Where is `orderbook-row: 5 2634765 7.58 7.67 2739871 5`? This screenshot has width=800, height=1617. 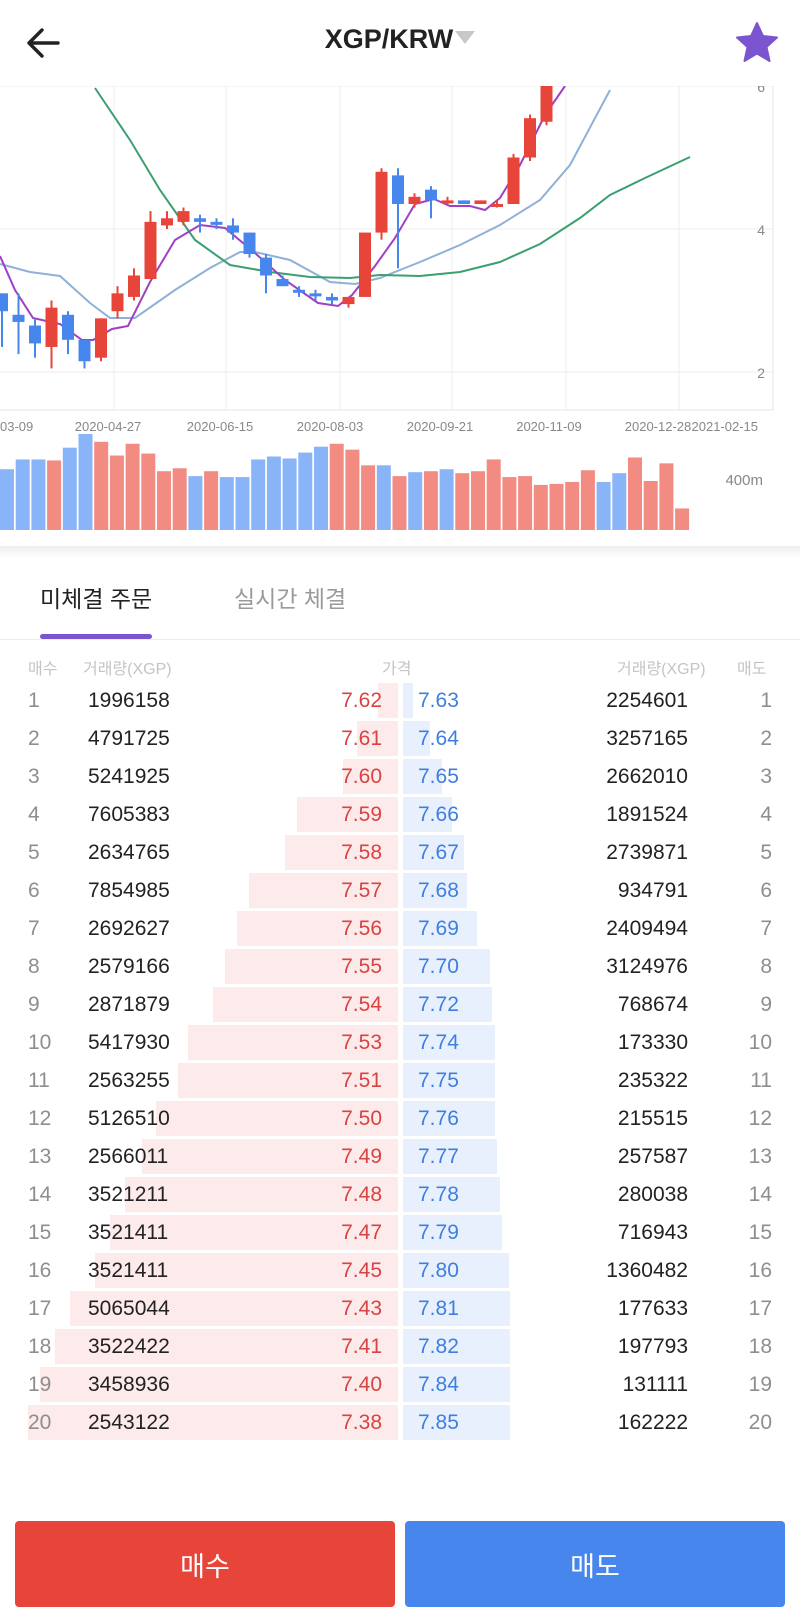 orderbook-row: 5 2634765 7.58 7.67 2739871 5 is located at coordinates (400, 853).